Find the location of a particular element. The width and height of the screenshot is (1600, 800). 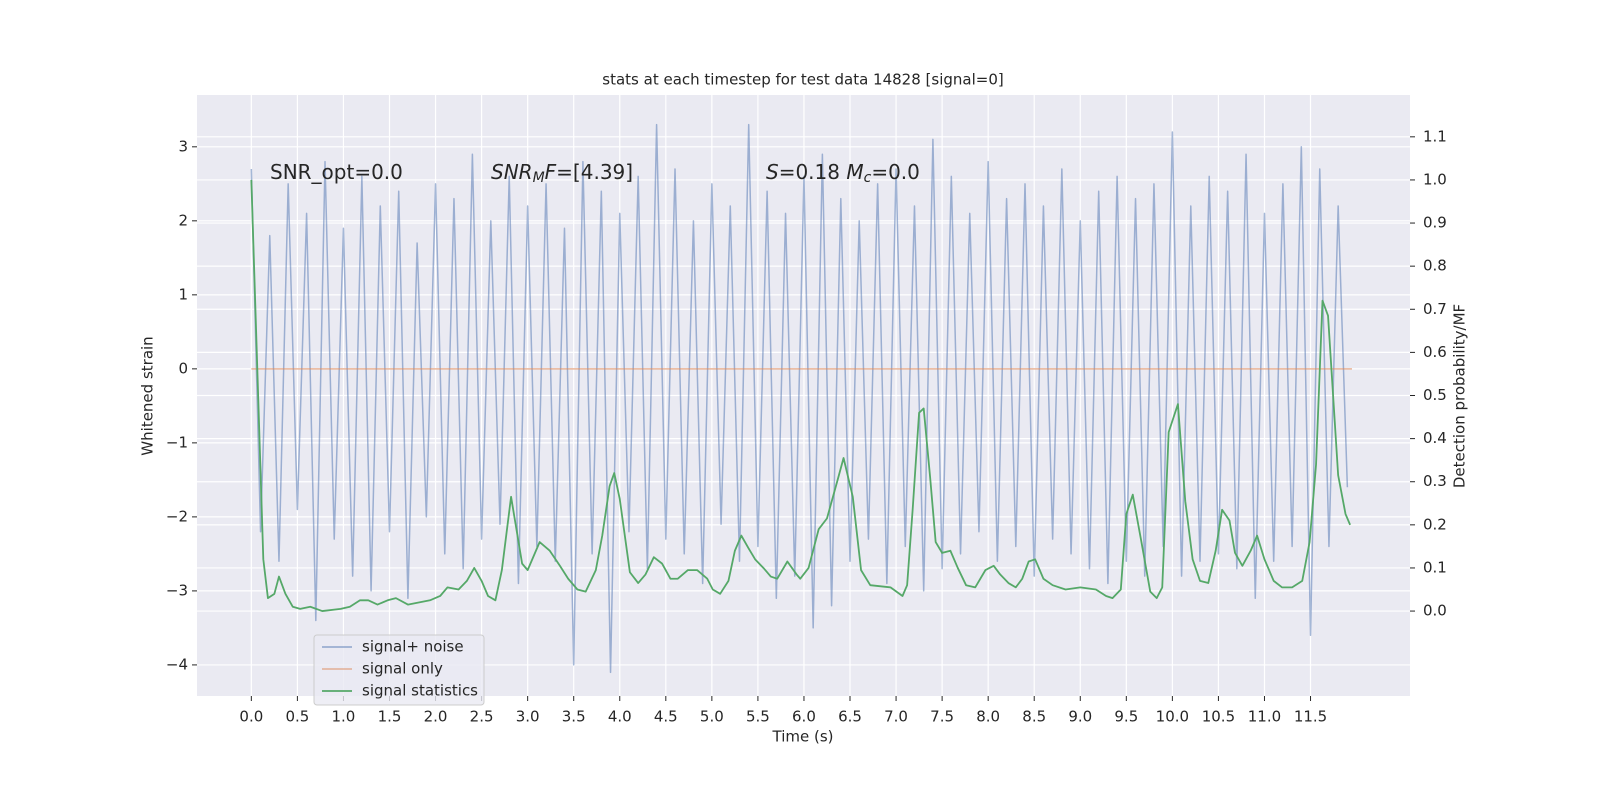

x-tick-label: 7.5 is located at coordinates (942, 717).